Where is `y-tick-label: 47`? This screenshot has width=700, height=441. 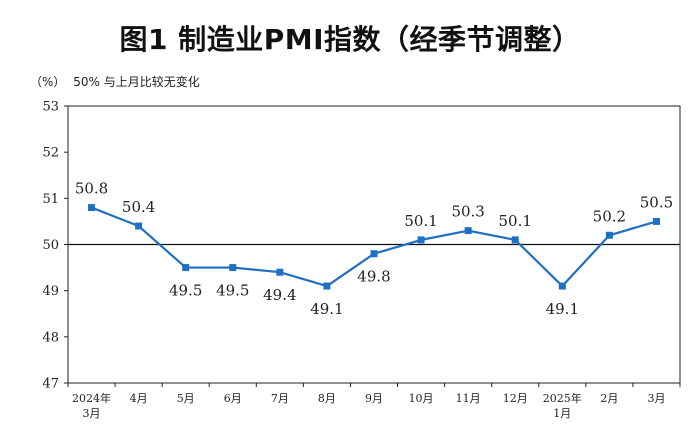
y-tick-label: 47 is located at coordinates (50, 384).